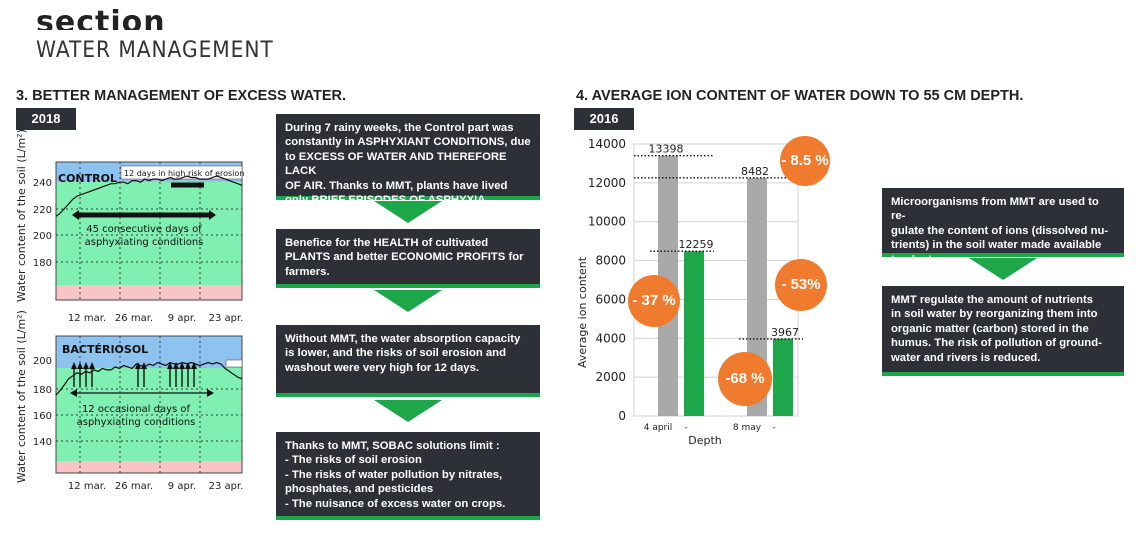  What do you see at coordinates (101, 19) in the screenshot?
I see `section-word: section` at bounding box center [101, 19].